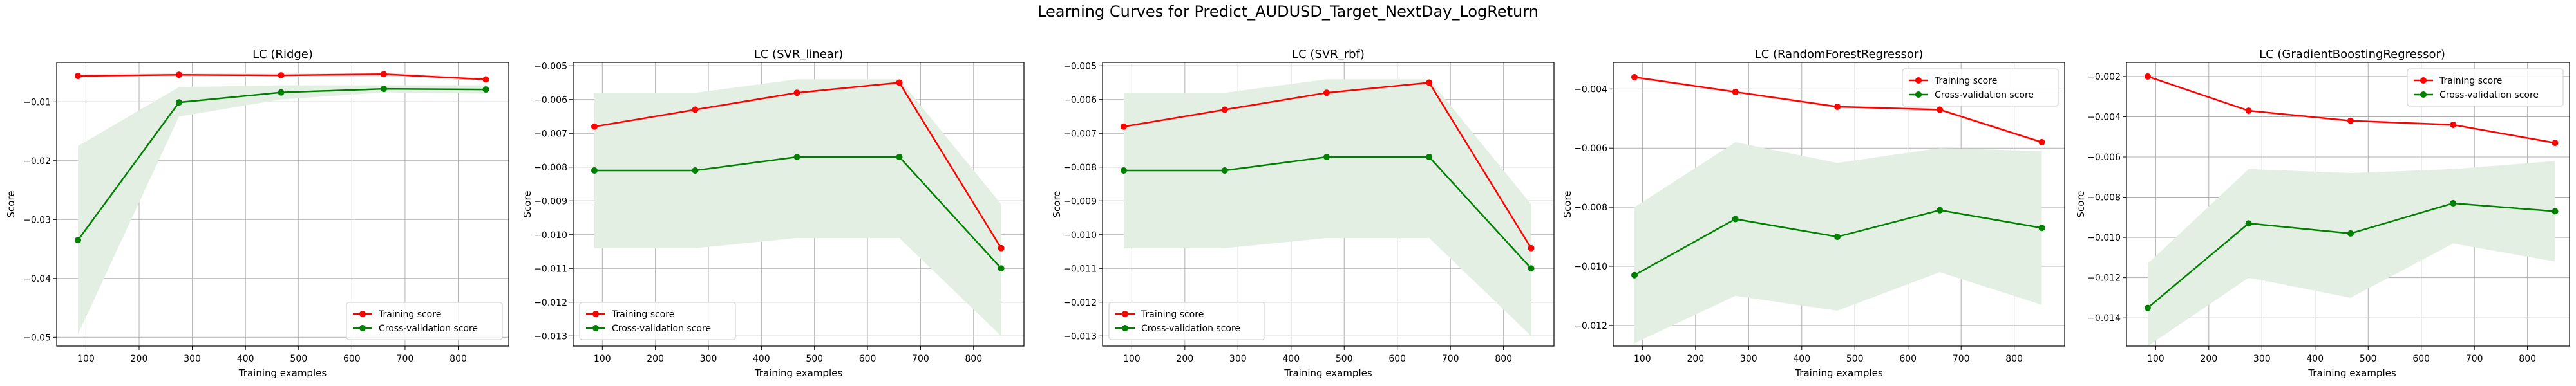 This screenshot has width=2576, height=386. Describe the element at coordinates (37, 102) in the screenshot. I see `y-tick-label: −0.01` at that location.